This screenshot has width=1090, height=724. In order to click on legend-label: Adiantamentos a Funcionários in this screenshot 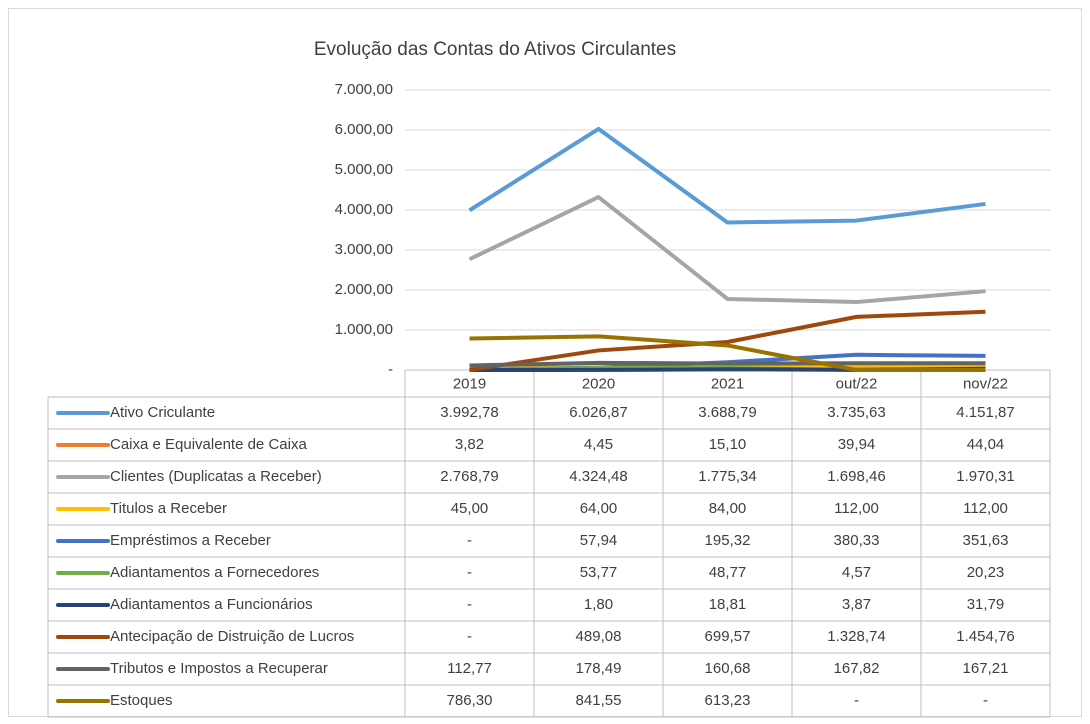, I will do `click(211, 604)`.